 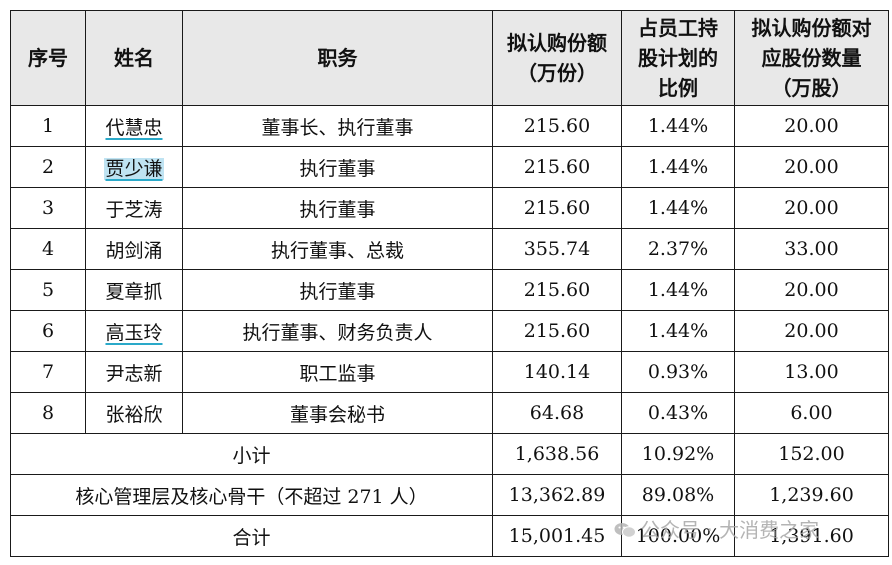 I want to click on table-row: 7 尹志新 职工监事 140.14 0.93% 13.00, so click(x=449, y=372).